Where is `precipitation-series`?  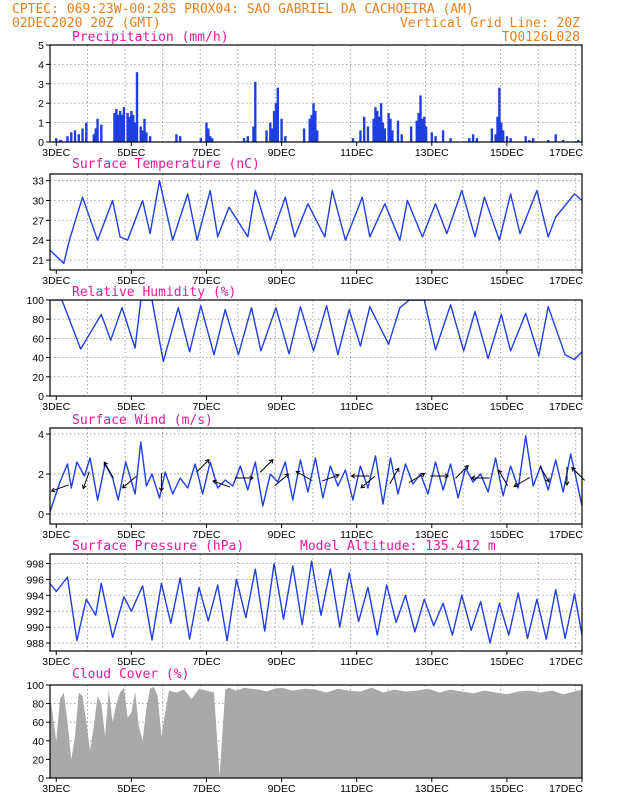
precipitation-series is located at coordinates (317, 107).